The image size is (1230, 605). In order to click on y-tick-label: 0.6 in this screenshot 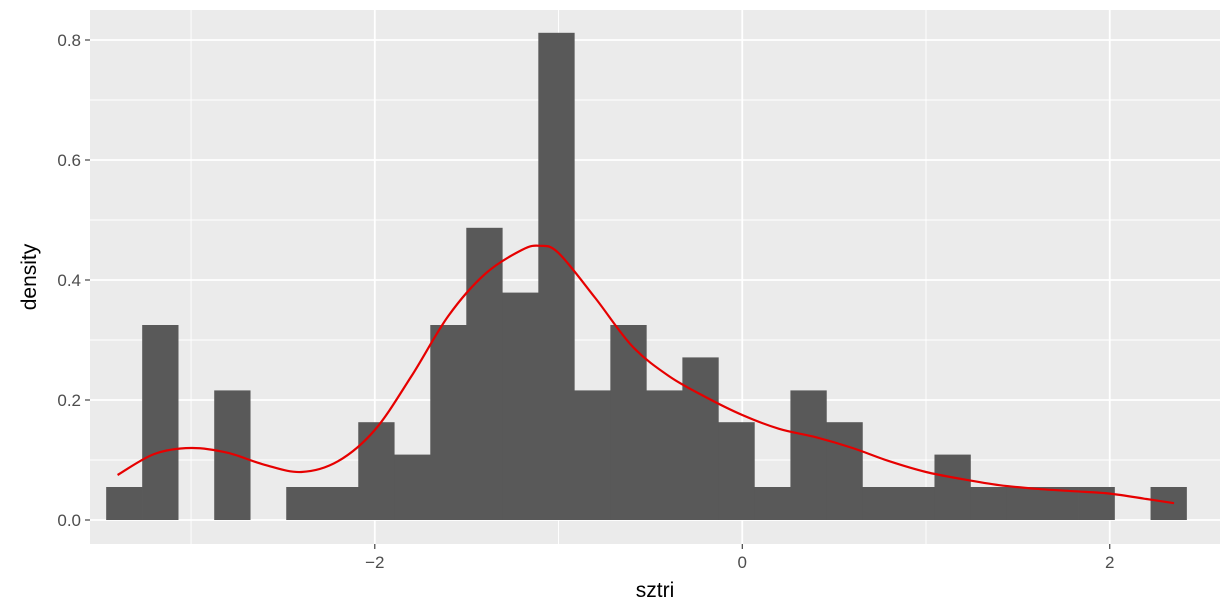, I will do `click(69, 160)`.